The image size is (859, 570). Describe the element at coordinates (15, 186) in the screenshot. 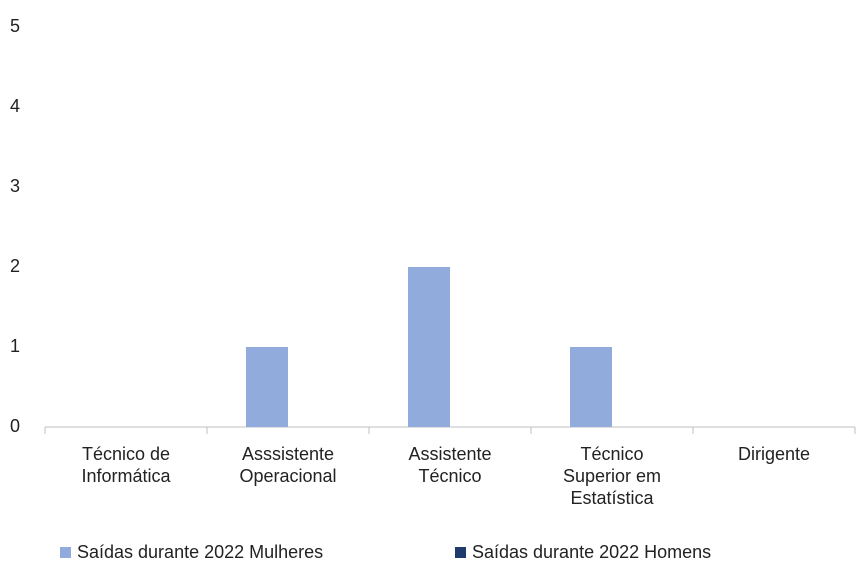

I see `y-tick-label: 3` at that location.